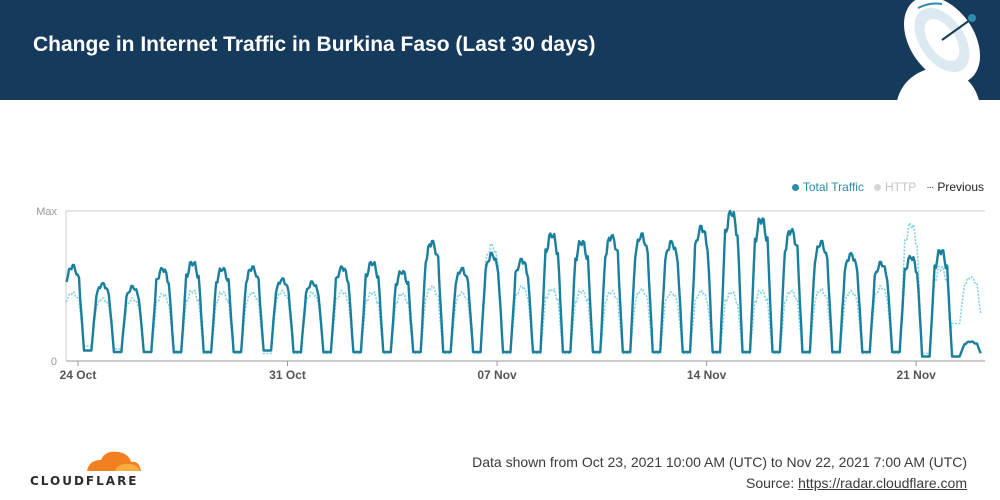 The width and height of the screenshot is (1000, 500). I want to click on source-link: https://radar.cloudflare.com, so click(882, 483).